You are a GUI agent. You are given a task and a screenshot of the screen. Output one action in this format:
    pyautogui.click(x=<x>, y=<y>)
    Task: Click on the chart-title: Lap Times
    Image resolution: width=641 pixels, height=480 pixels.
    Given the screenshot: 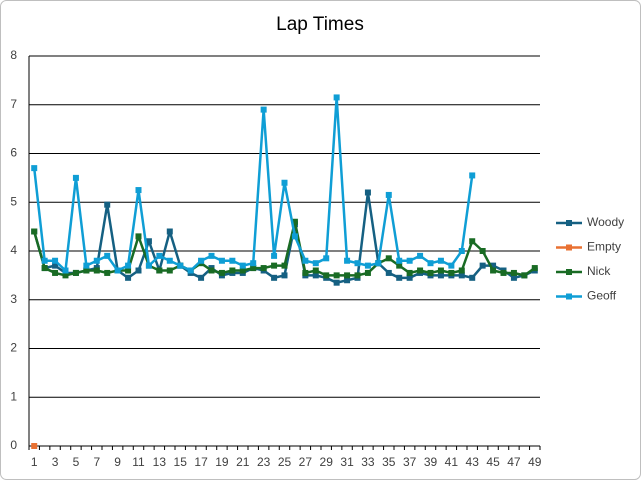 What is the action you would take?
    pyautogui.click(x=320, y=24)
    